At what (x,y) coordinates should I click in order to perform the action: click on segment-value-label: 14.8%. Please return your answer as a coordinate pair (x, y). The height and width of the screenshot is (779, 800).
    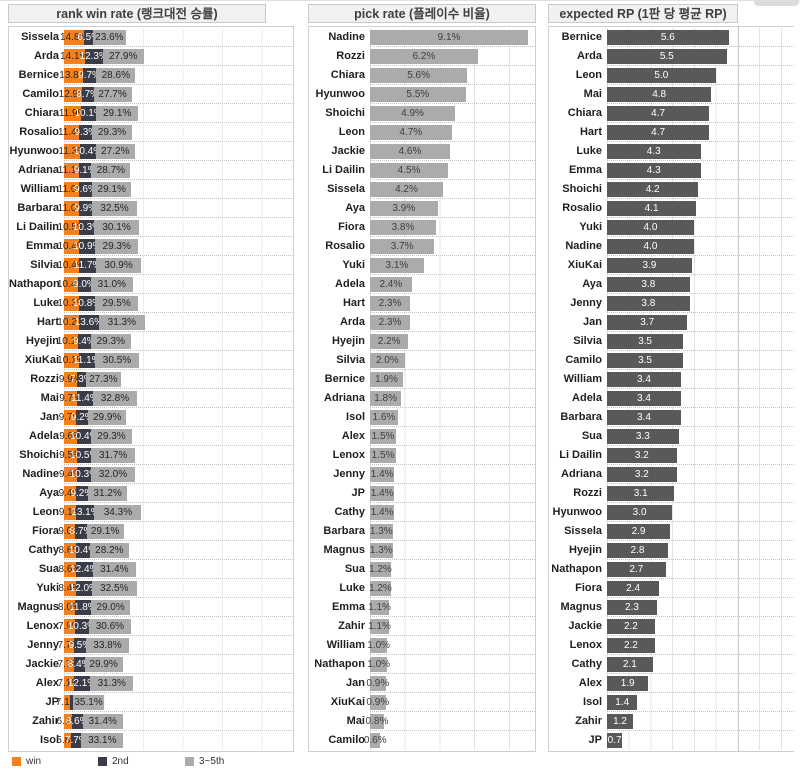
    Looking at the image, I should click on (74, 37).